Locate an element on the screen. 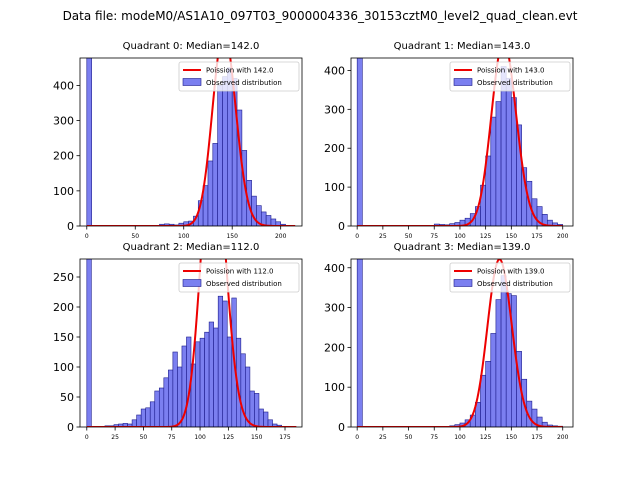  legend-label-poisson: Poission with 139.0 is located at coordinates (511, 272).